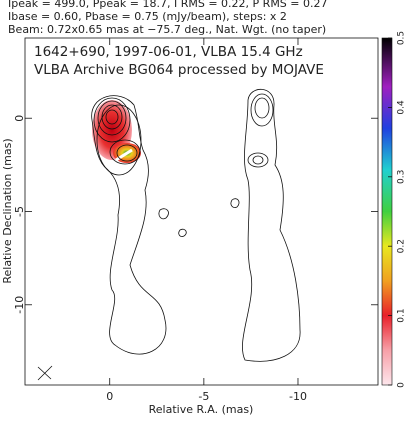 The height and width of the screenshot is (424, 409). I want to click on y-axis-label: Relative Declination (mas), so click(7, 210).